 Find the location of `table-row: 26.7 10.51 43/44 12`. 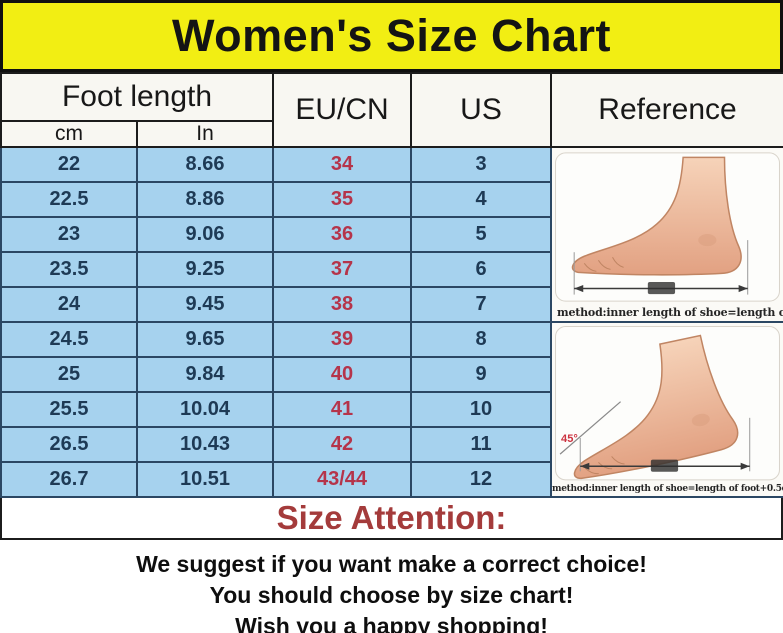

table-row: 26.7 10.51 43/44 12 is located at coordinates (391, 479).